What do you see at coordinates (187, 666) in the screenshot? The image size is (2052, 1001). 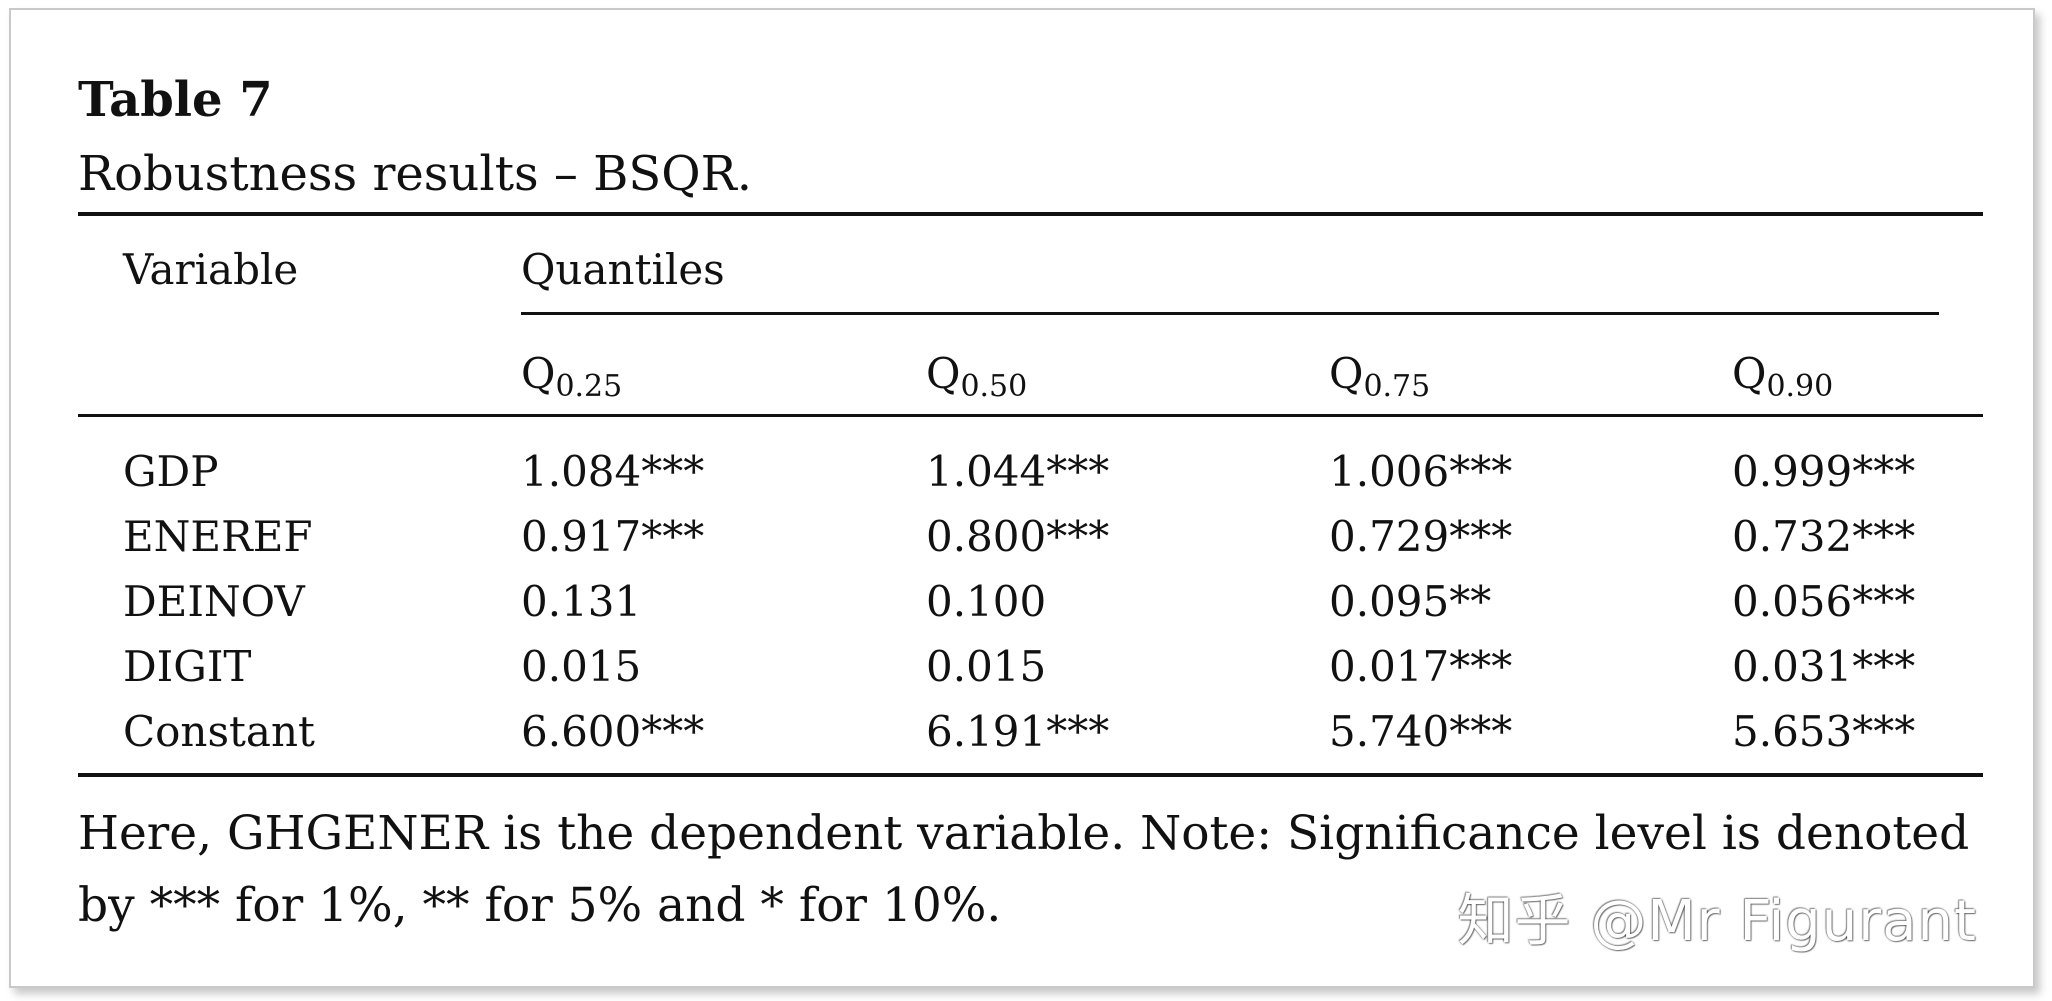 I see `row-variable: DIGIT` at bounding box center [187, 666].